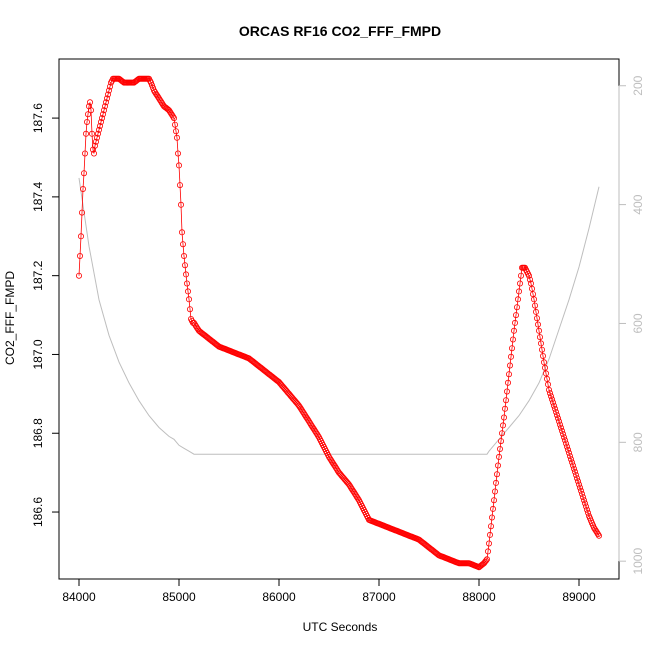 The image size is (650, 650). I want to click on y-axis-label: CO2_FFF_FMPD, so click(10, 318).